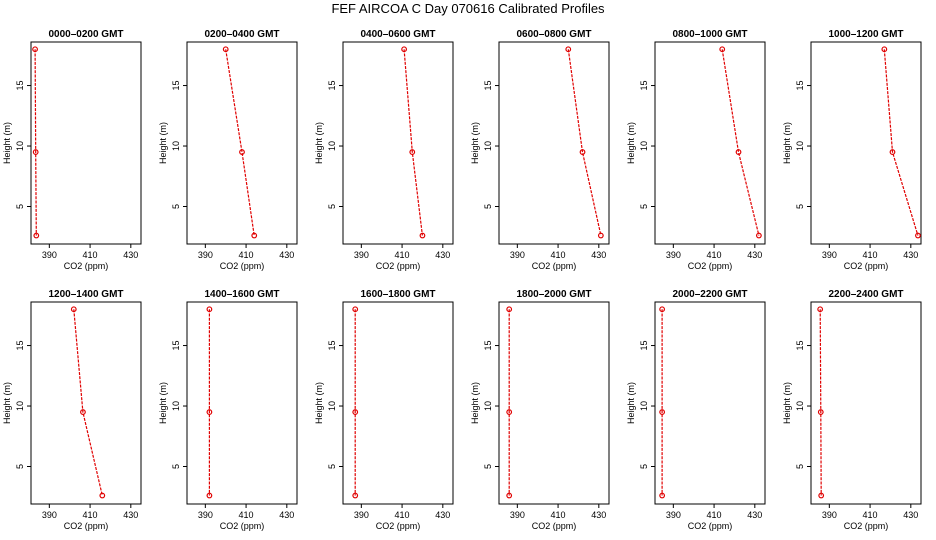 This screenshot has width=936, height=540. I want to click on panel-title: 0800–1000 GMT, so click(709, 34).